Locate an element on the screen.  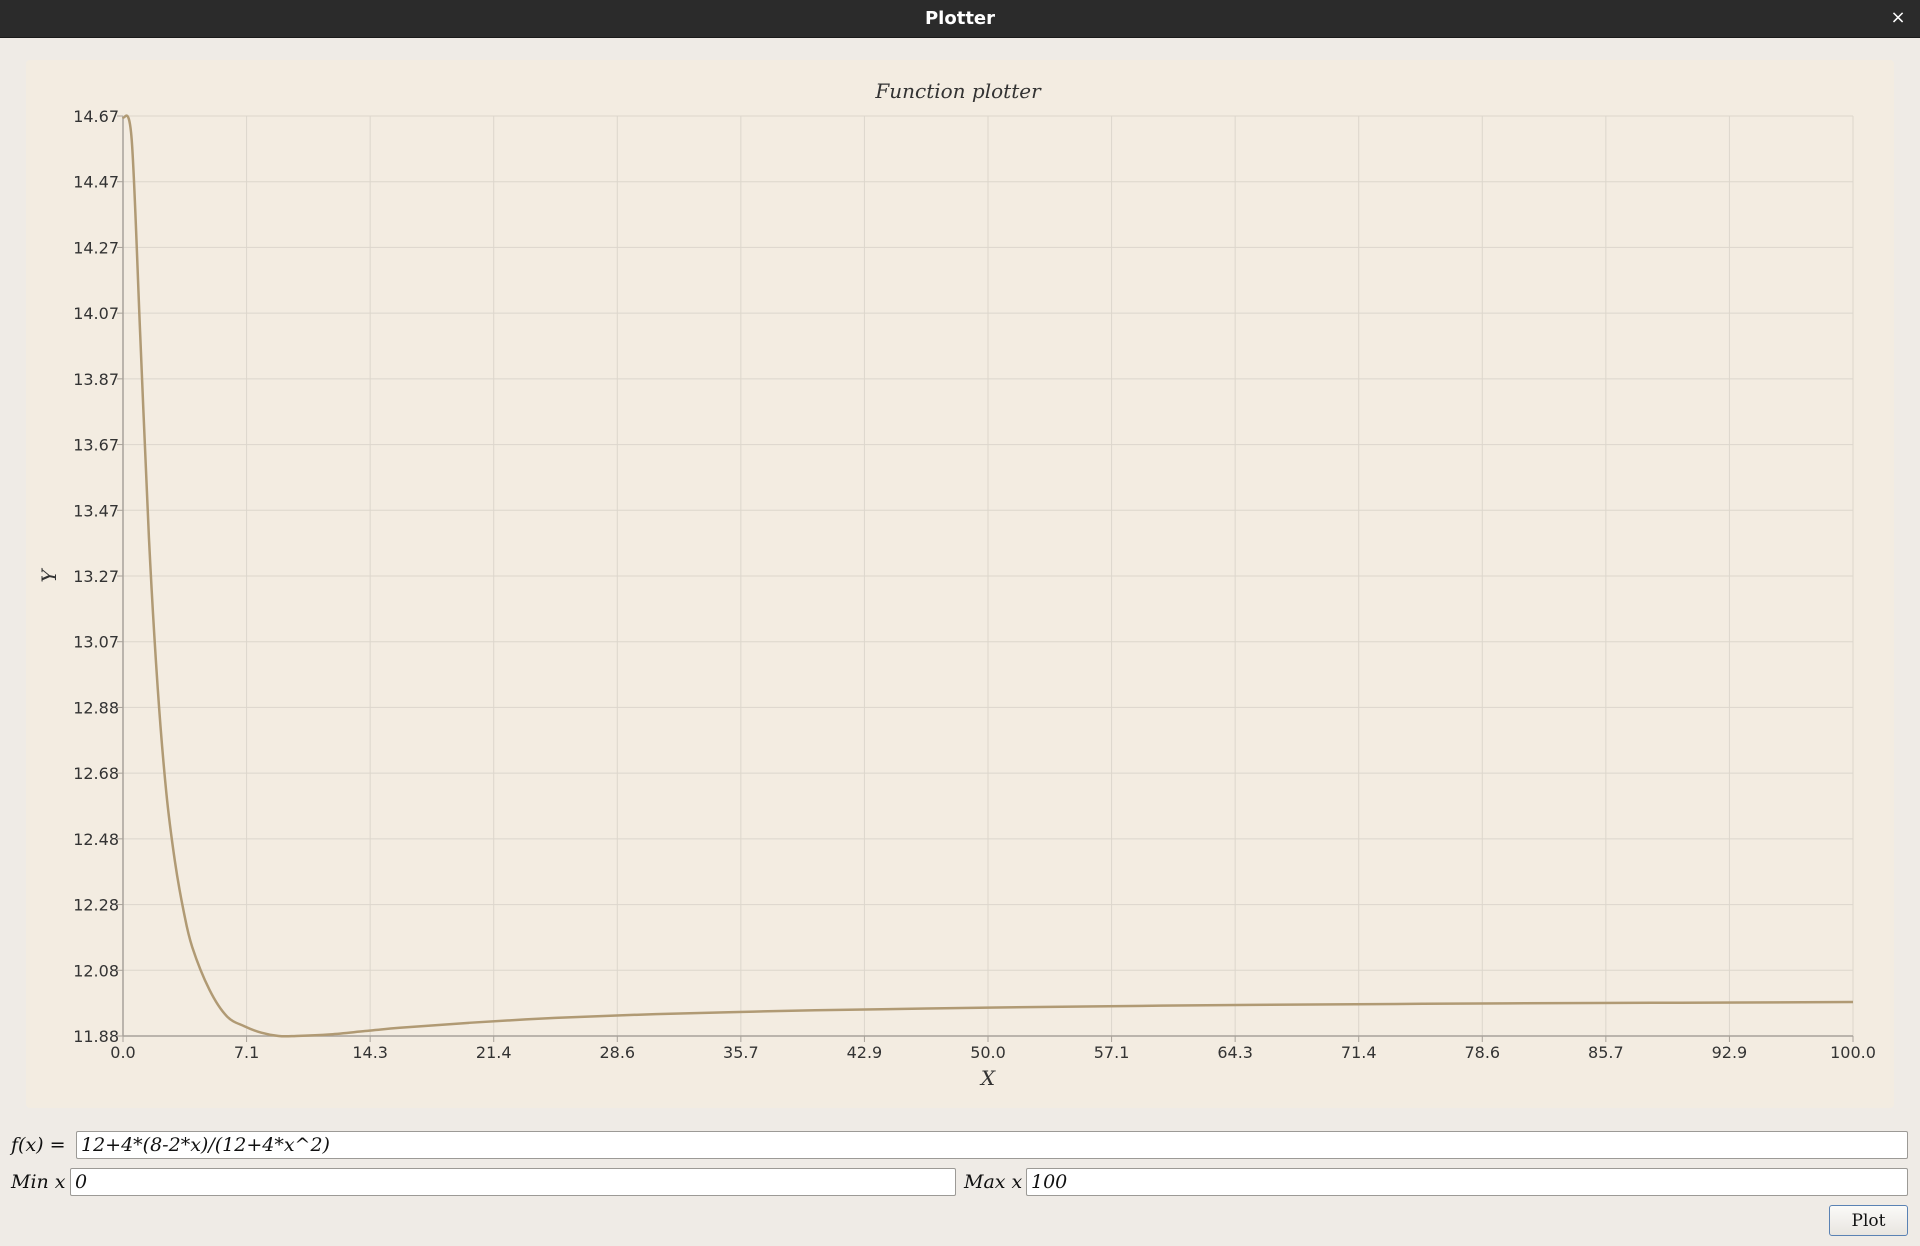
y-tick-label: 12.68 is located at coordinates (96, 773).